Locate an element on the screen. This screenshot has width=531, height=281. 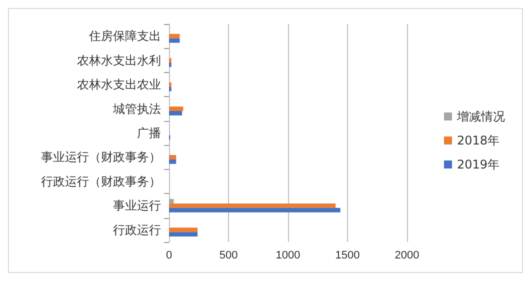
legend-label: 增减情况 is located at coordinates (480, 117).